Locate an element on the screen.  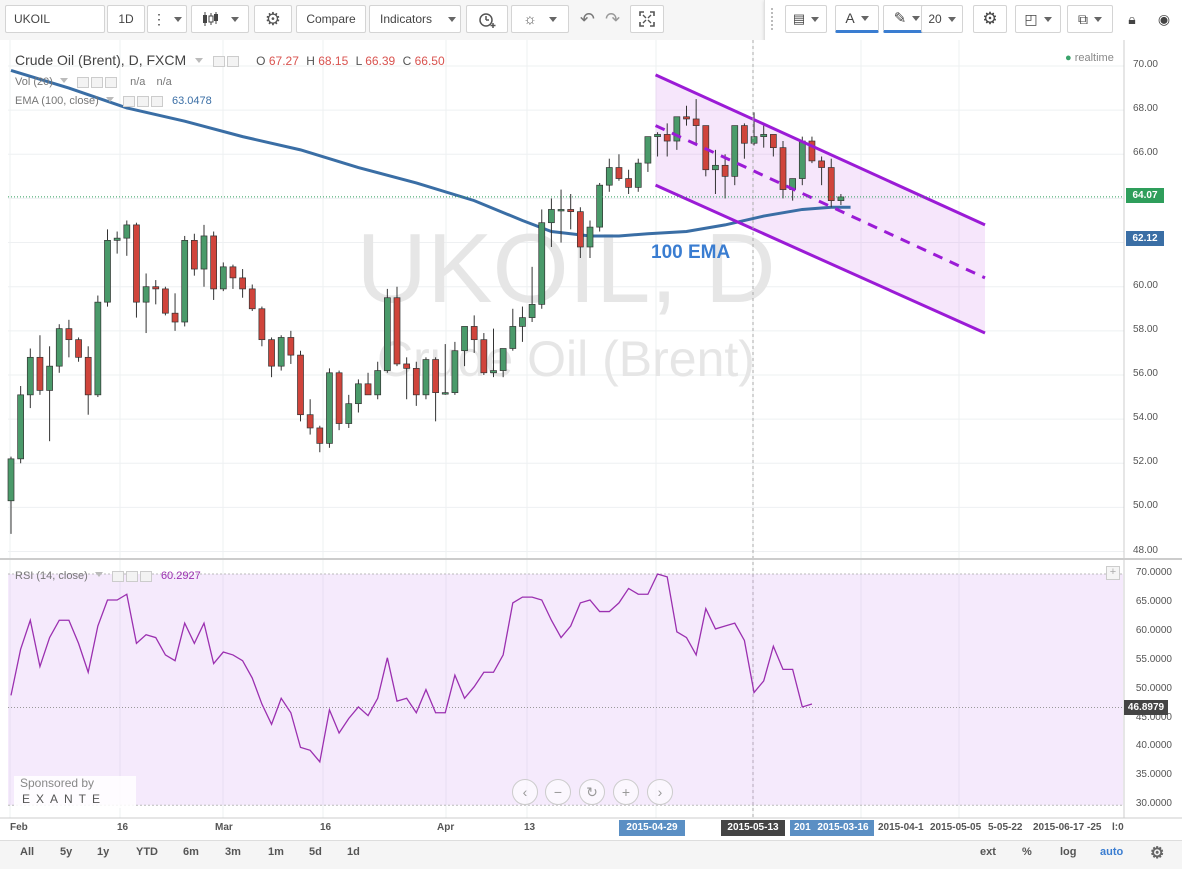
scroll-right-button: › is located at coordinates (660, 792).